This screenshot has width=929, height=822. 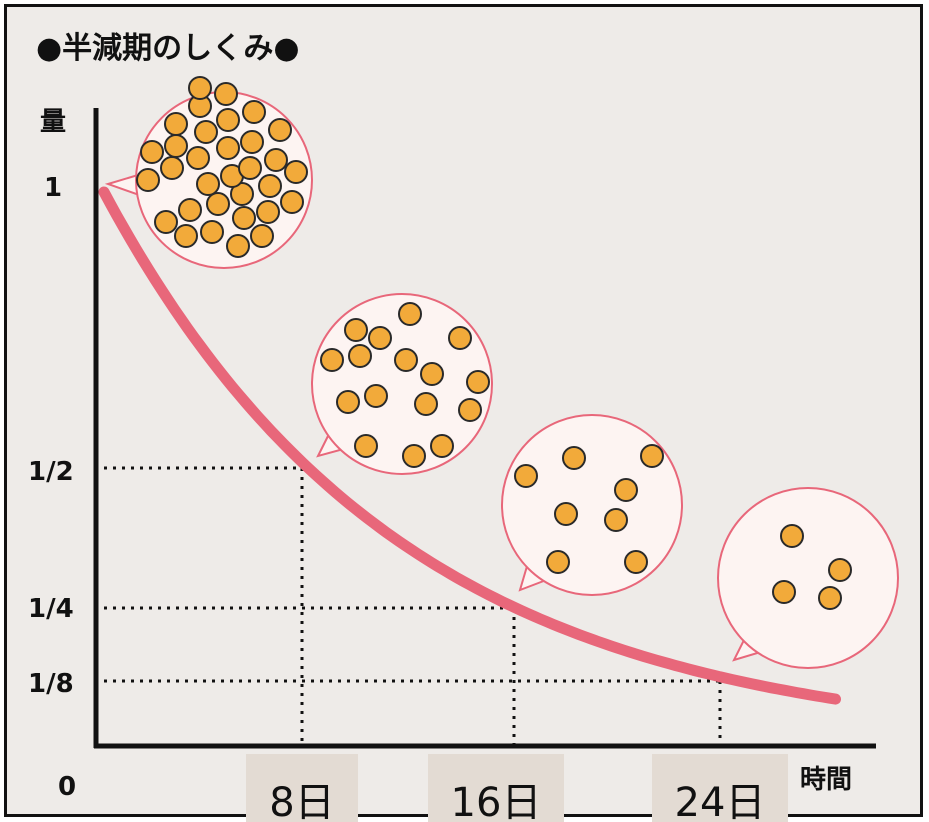 I want to click on y-tick-label-half: 1/2, so click(x=51, y=472).